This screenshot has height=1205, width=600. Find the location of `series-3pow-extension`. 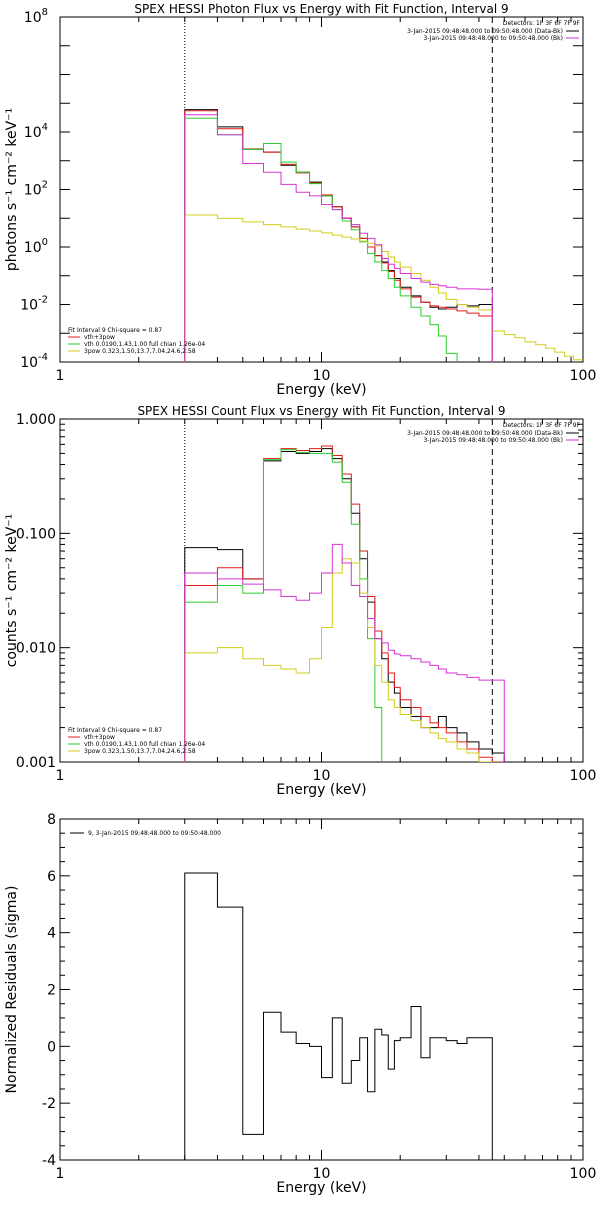

series-3pow-extension is located at coordinates (537, 345).